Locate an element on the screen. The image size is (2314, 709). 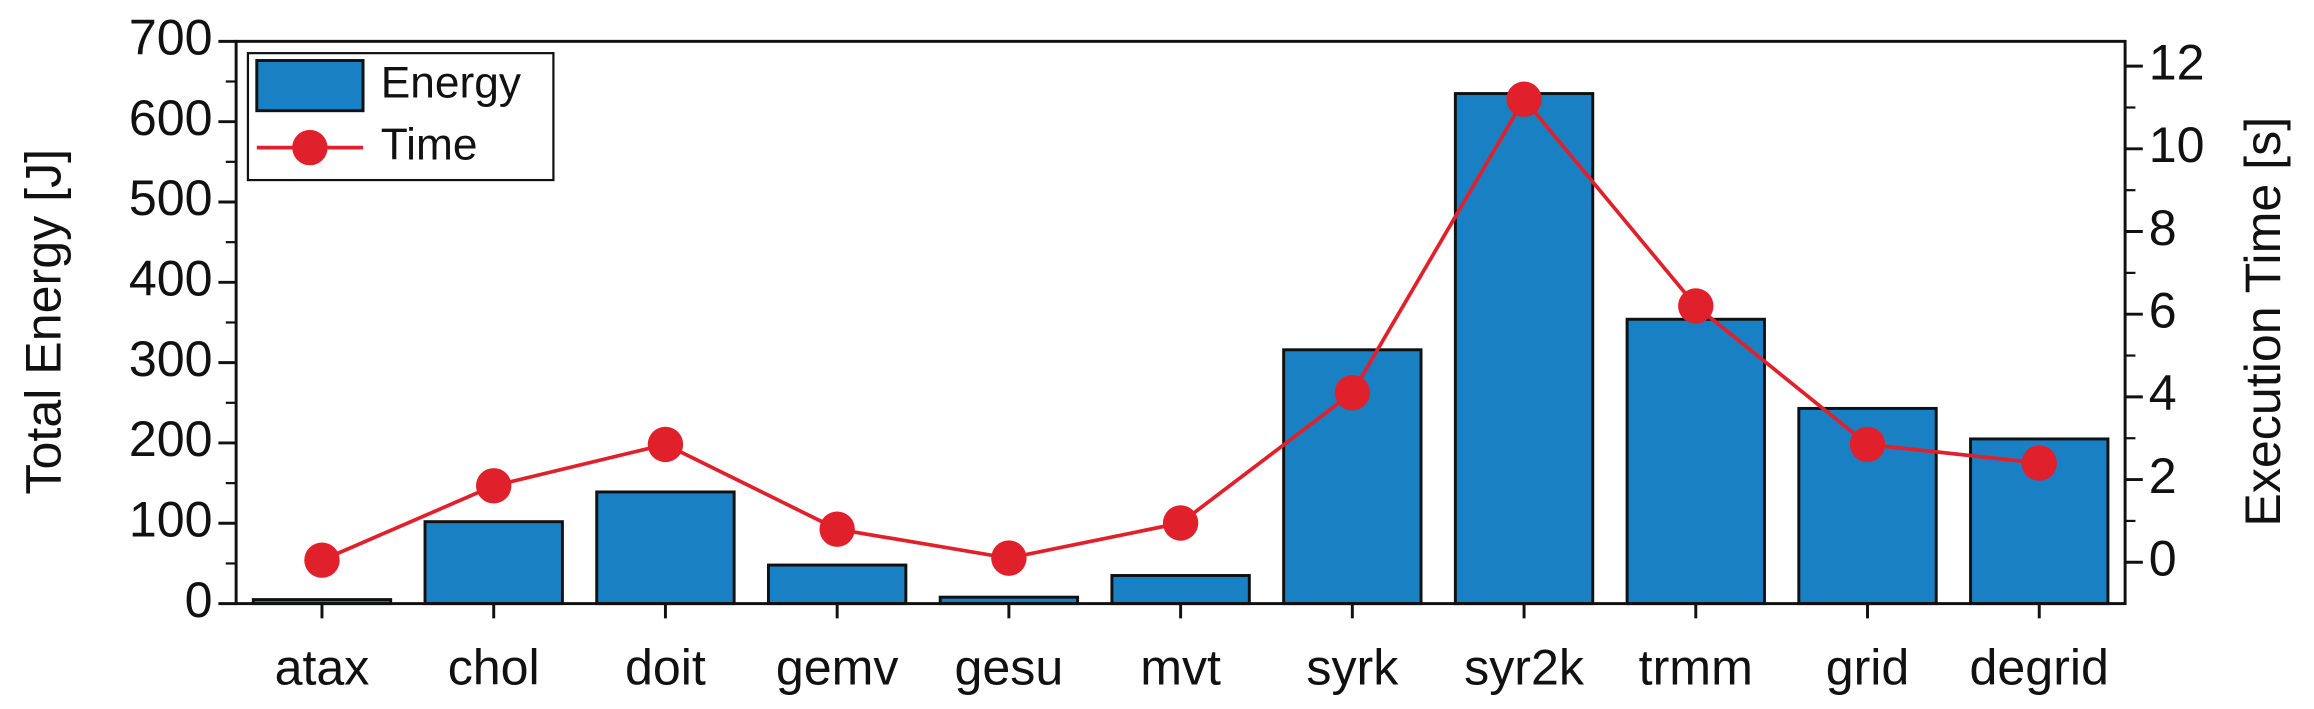
y2-tick-label: 0 is located at coordinates (2163, 559).